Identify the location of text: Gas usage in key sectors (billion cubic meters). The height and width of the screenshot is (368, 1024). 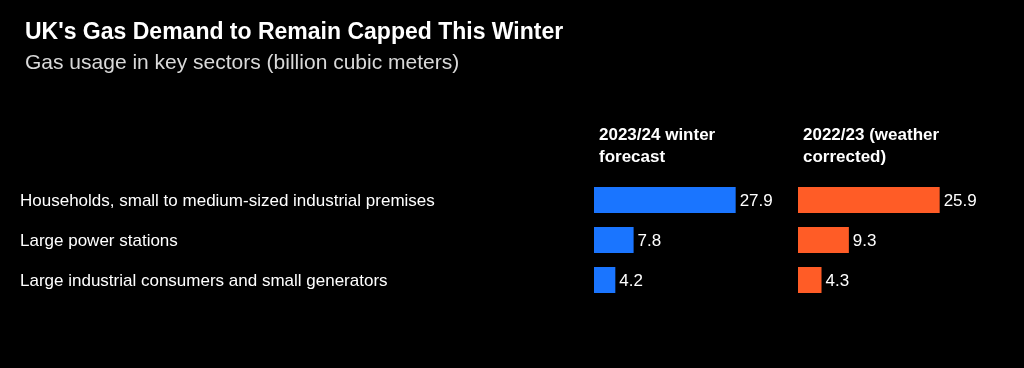
(242, 61).